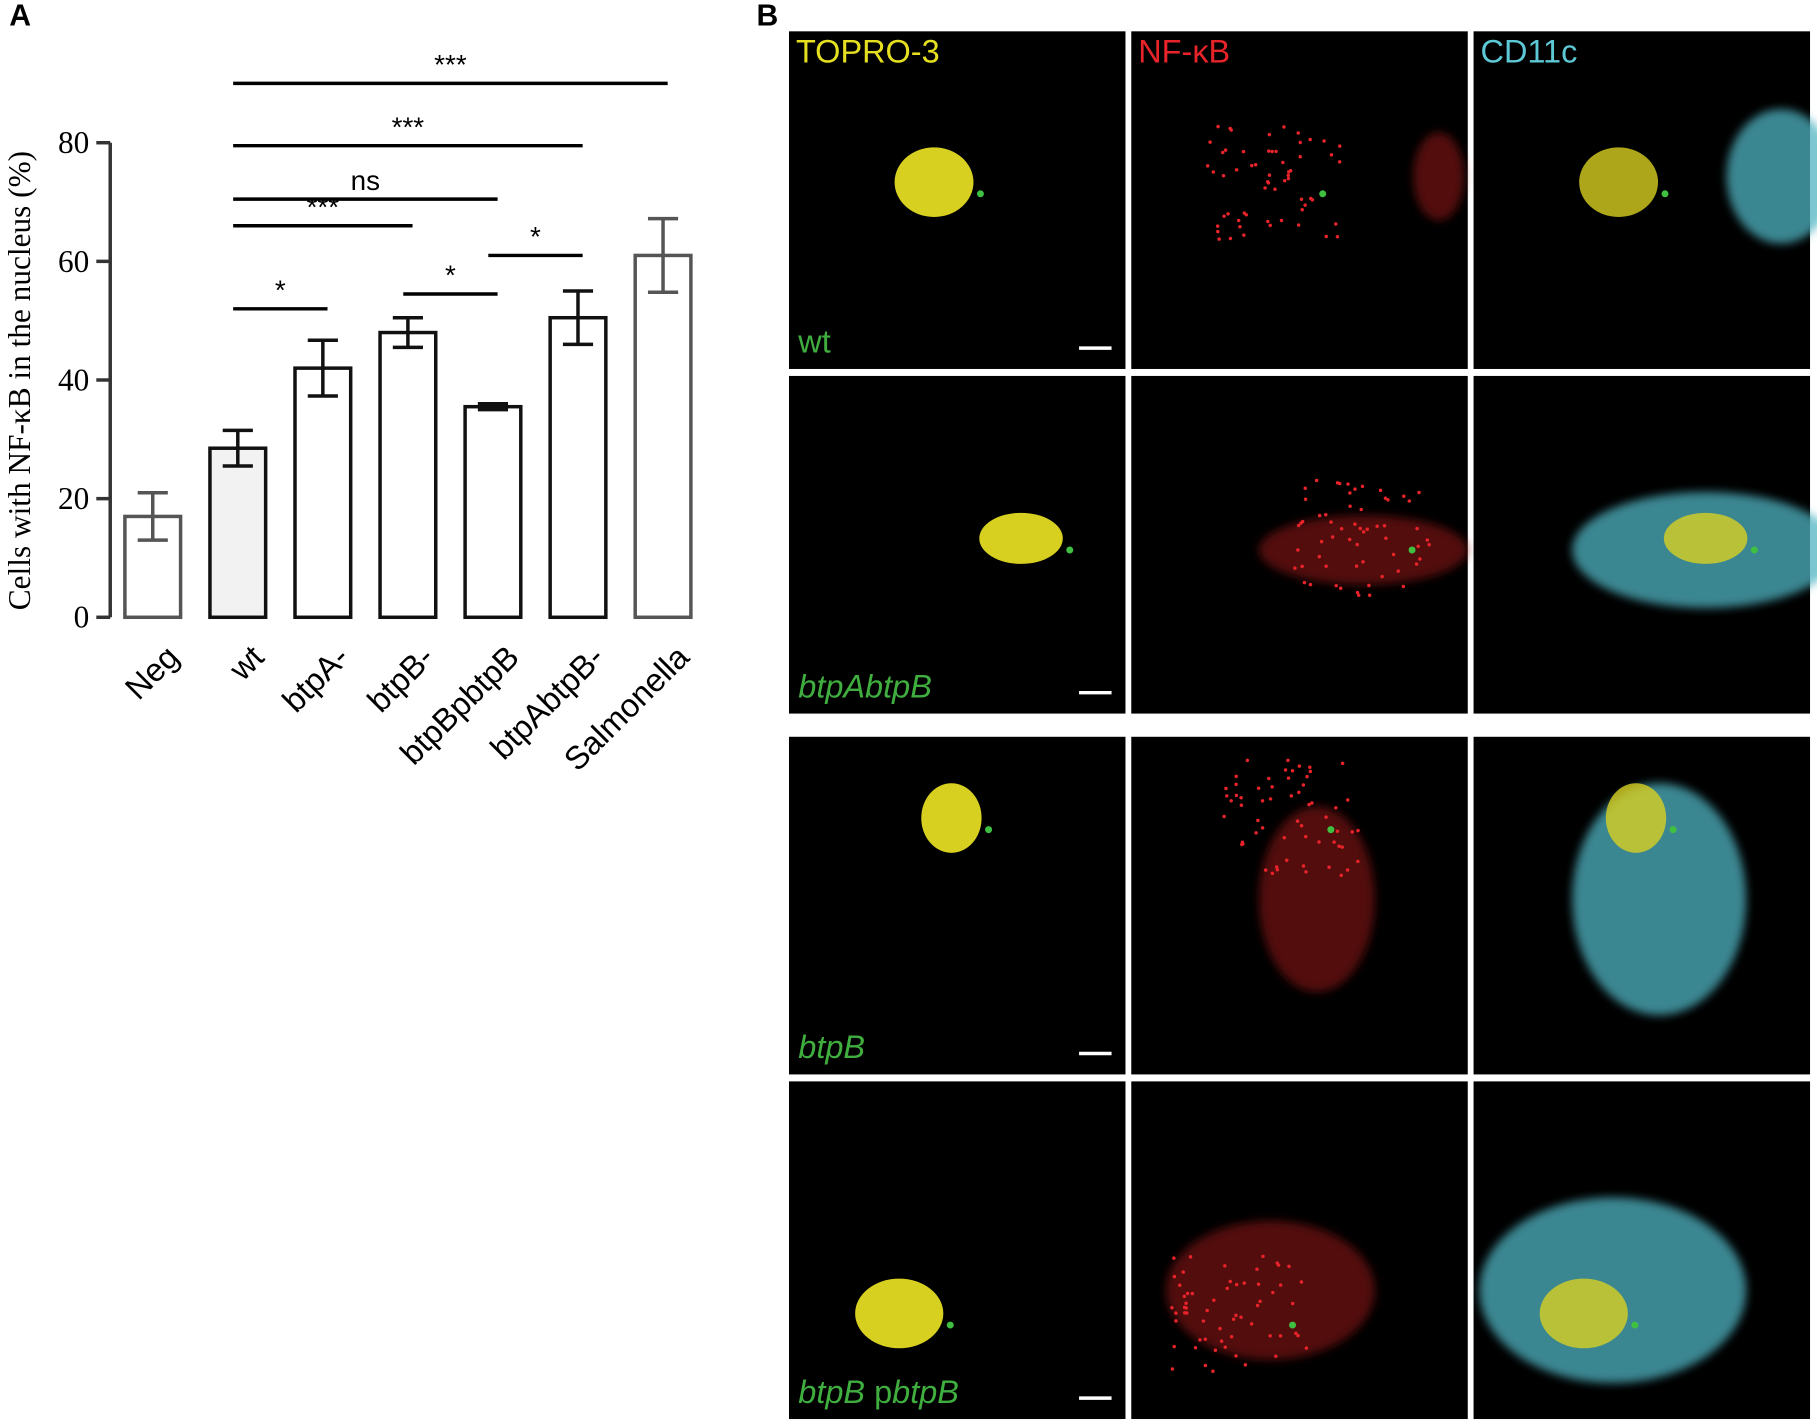  What do you see at coordinates (20, 16) in the screenshot?
I see `panel-label: A` at bounding box center [20, 16].